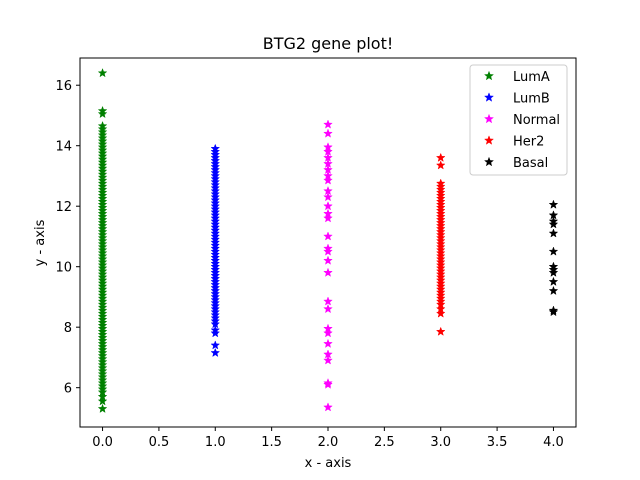  I want to click on x-axis-ticks: 0.0 0.5 1.0 1.5 2.0 2.5 3.0 3.5 4.0, so click(328, 438).